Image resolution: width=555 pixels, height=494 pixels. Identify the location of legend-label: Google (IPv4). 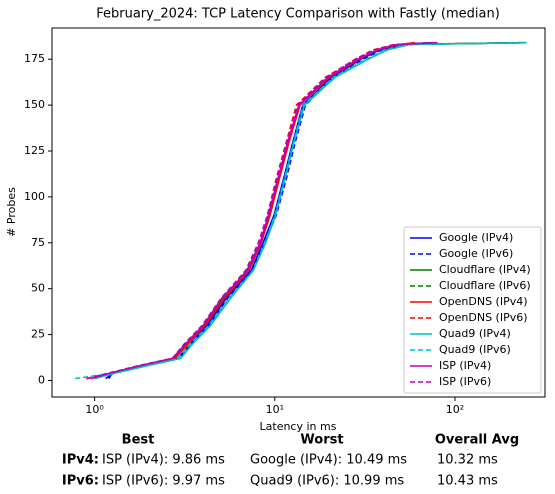
(476, 237).